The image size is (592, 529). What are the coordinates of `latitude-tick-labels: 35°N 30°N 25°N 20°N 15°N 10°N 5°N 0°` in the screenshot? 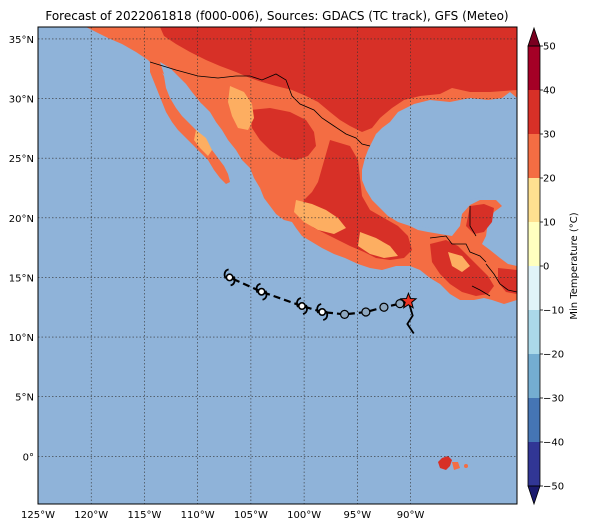 It's located at (21, 249).